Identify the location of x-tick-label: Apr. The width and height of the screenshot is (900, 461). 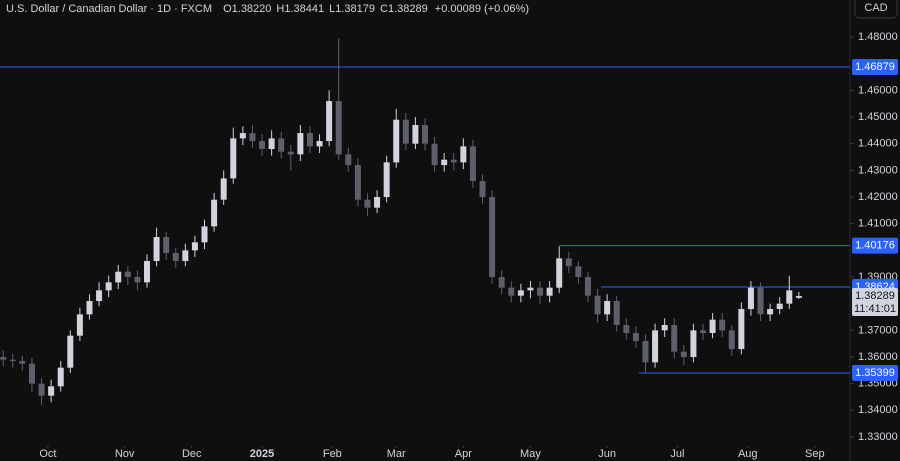
(463, 454).